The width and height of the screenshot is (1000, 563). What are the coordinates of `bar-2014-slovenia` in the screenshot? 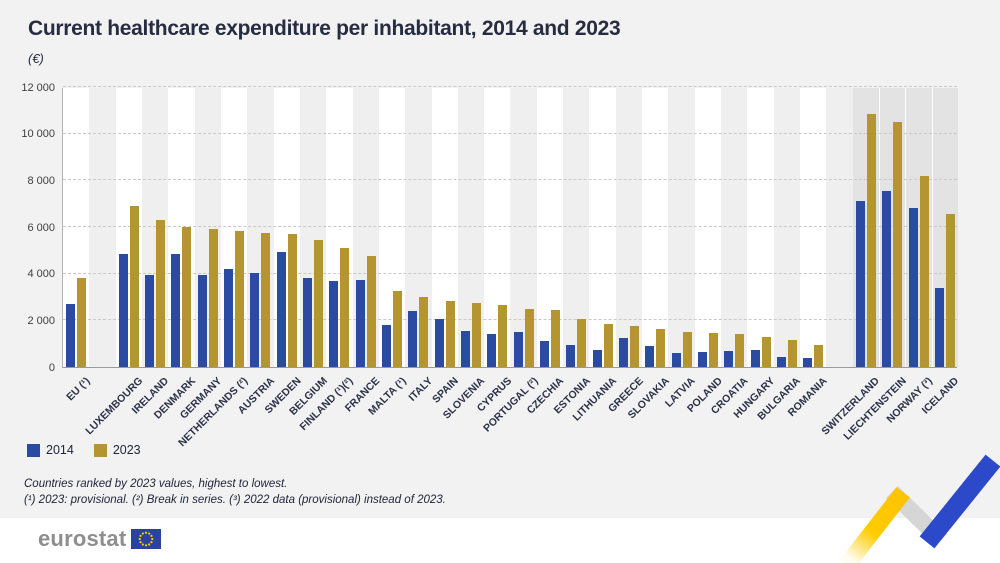 It's located at (465, 348).